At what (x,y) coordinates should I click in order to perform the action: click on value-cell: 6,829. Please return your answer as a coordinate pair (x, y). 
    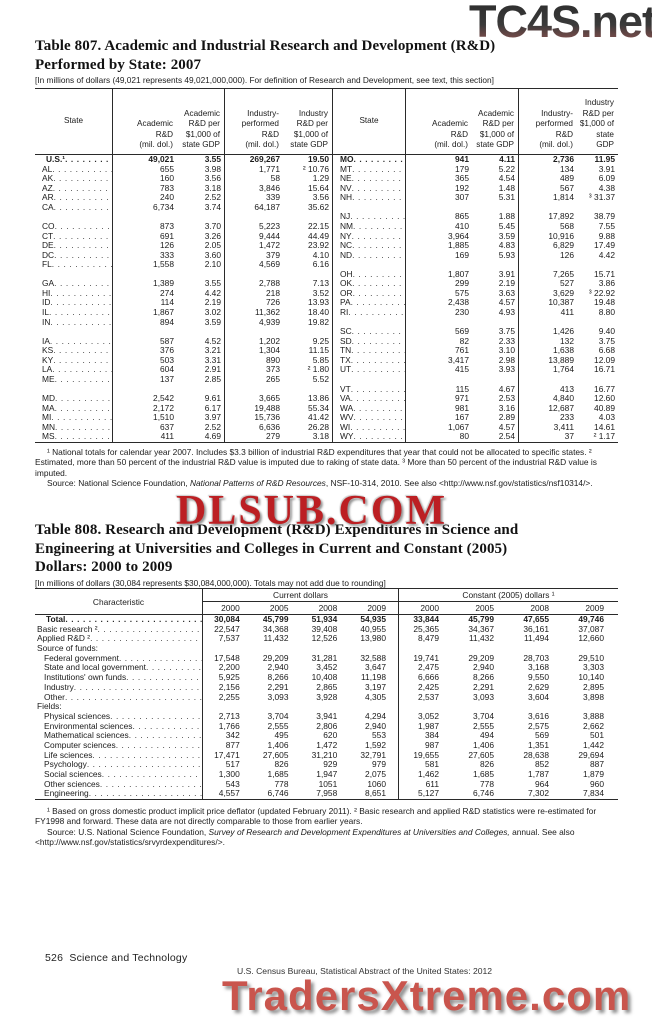
    Looking at the image, I should click on (563, 245).